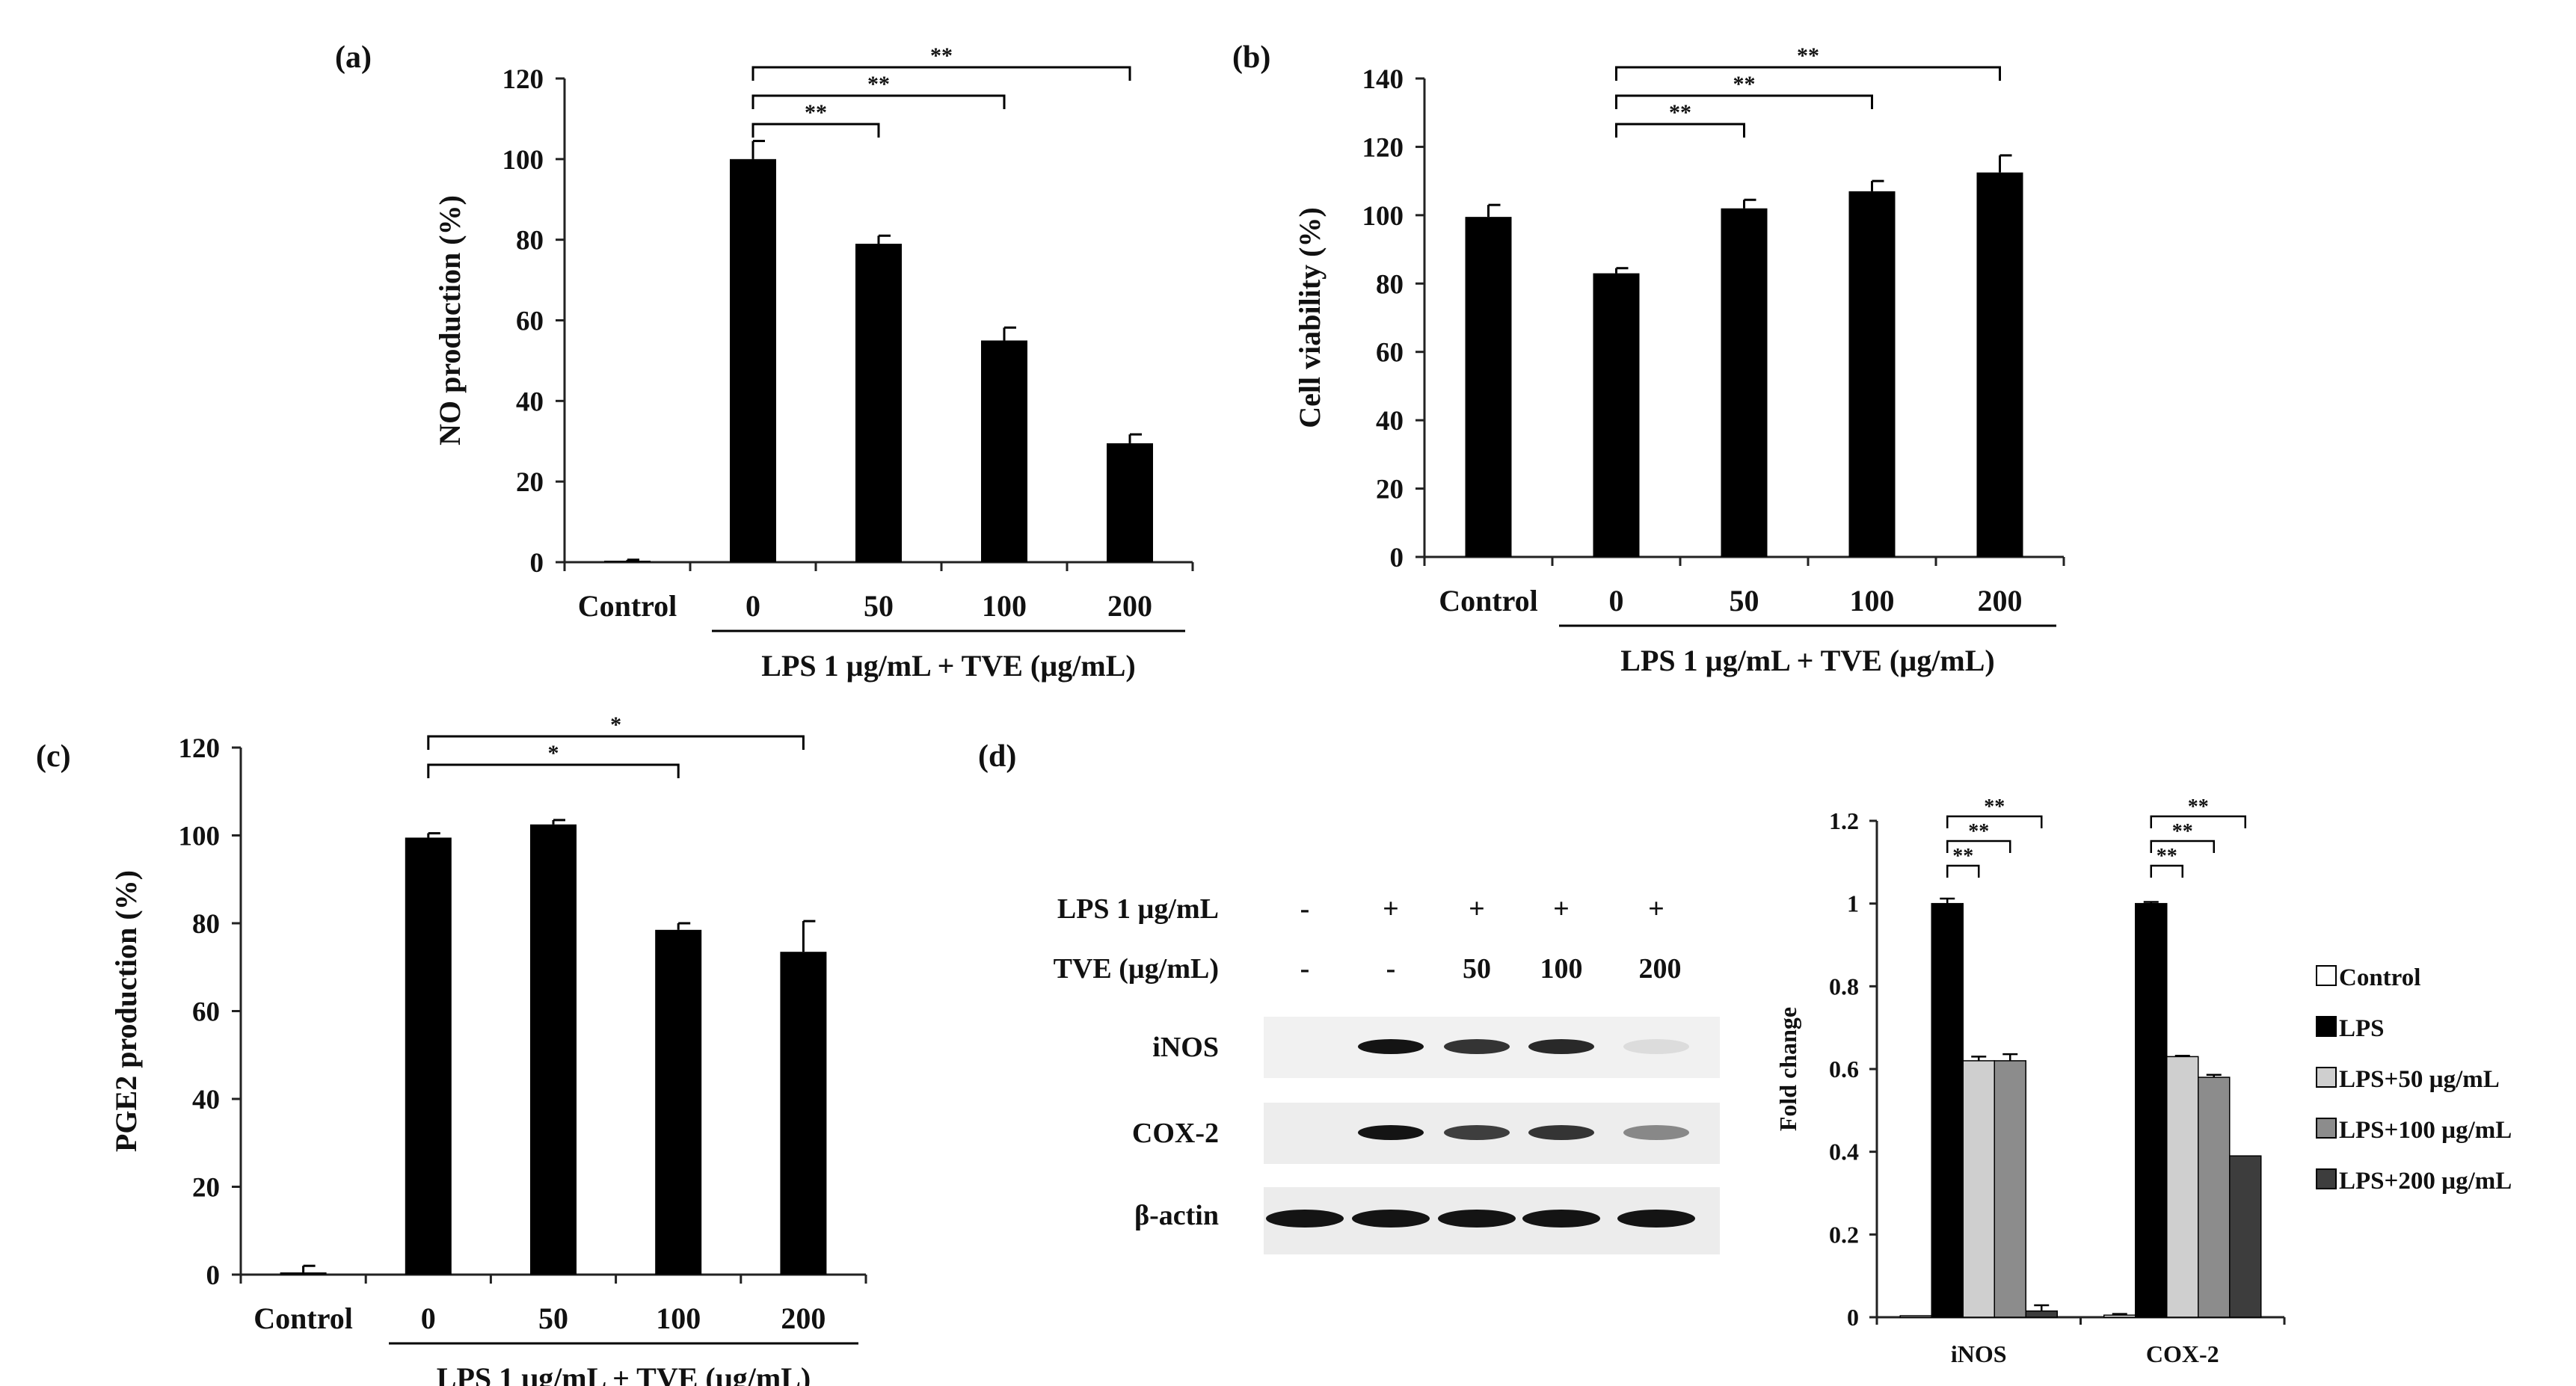 The height and width of the screenshot is (1386, 2576). Describe the element at coordinates (1383, 79) in the screenshot. I see `y-tick-label: 140` at that location.